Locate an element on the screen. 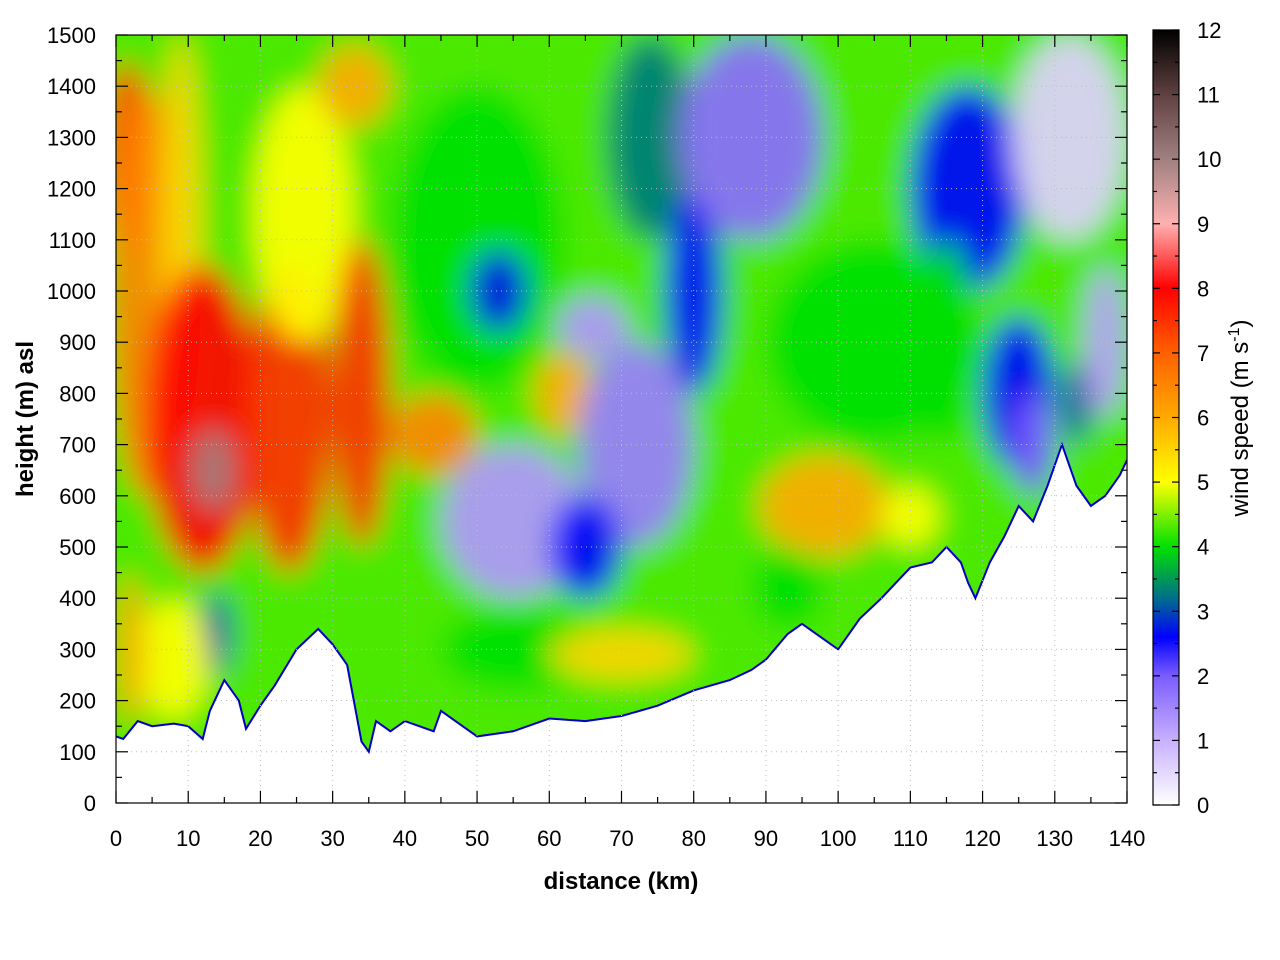 This screenshot has height=960, width=1280. colorbar-tick-label: 6 is located at coordinates (1203, 418).